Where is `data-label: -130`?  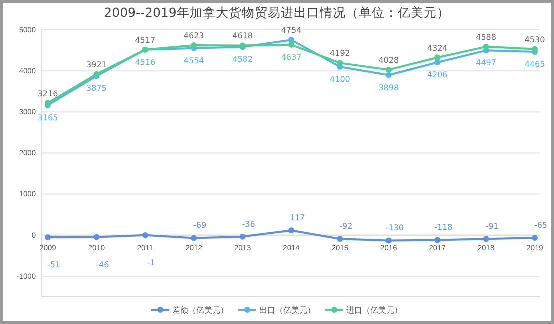
data-label: -130 is located at coordinates (395, 228).